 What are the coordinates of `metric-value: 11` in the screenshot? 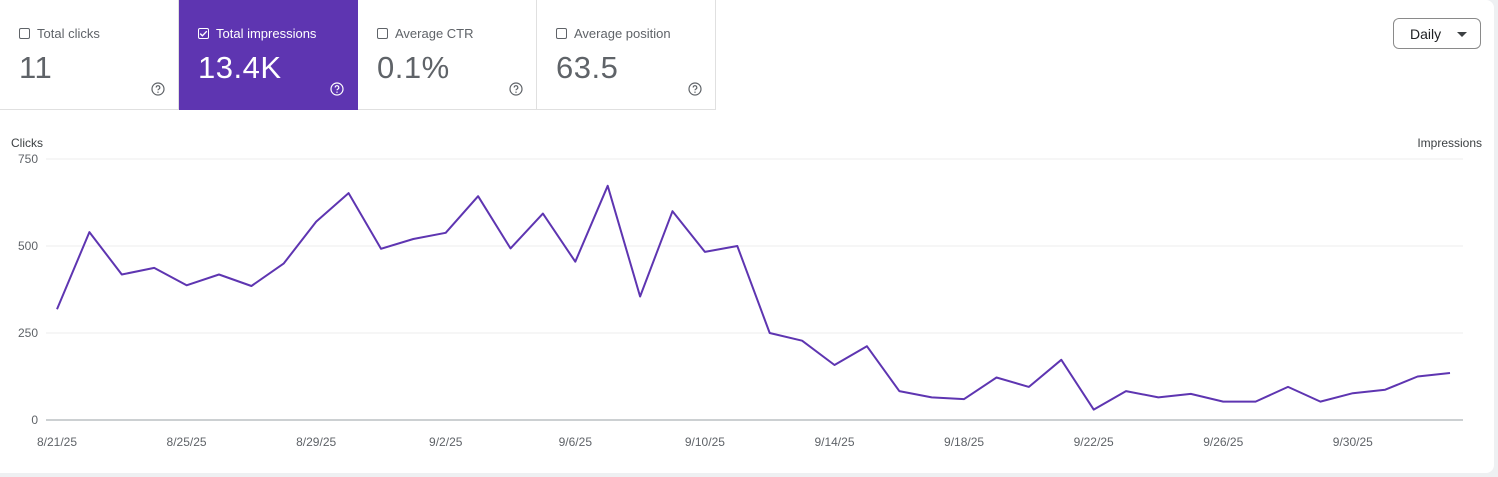 It's located at (36, 67).